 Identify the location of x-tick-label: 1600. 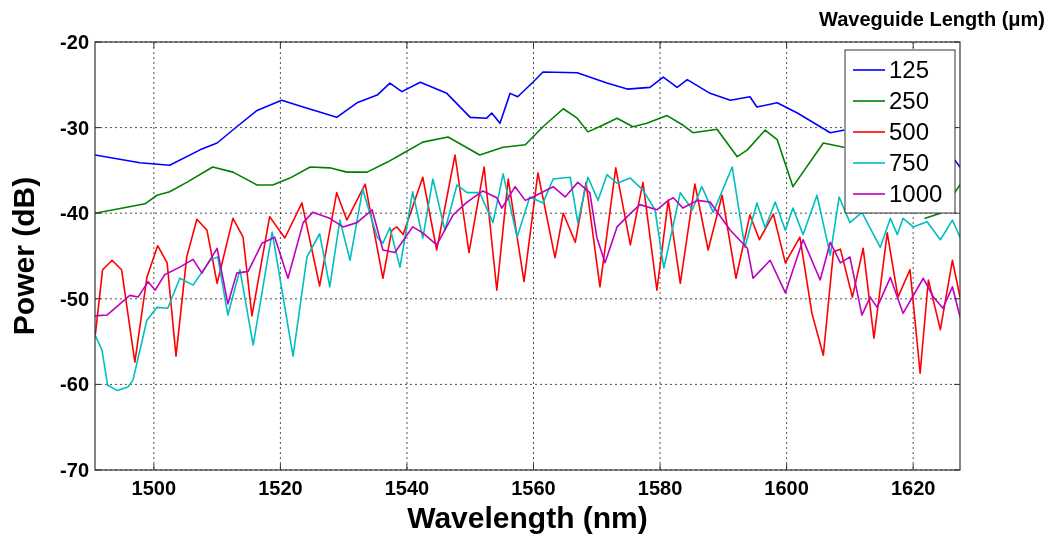
(786, 488).